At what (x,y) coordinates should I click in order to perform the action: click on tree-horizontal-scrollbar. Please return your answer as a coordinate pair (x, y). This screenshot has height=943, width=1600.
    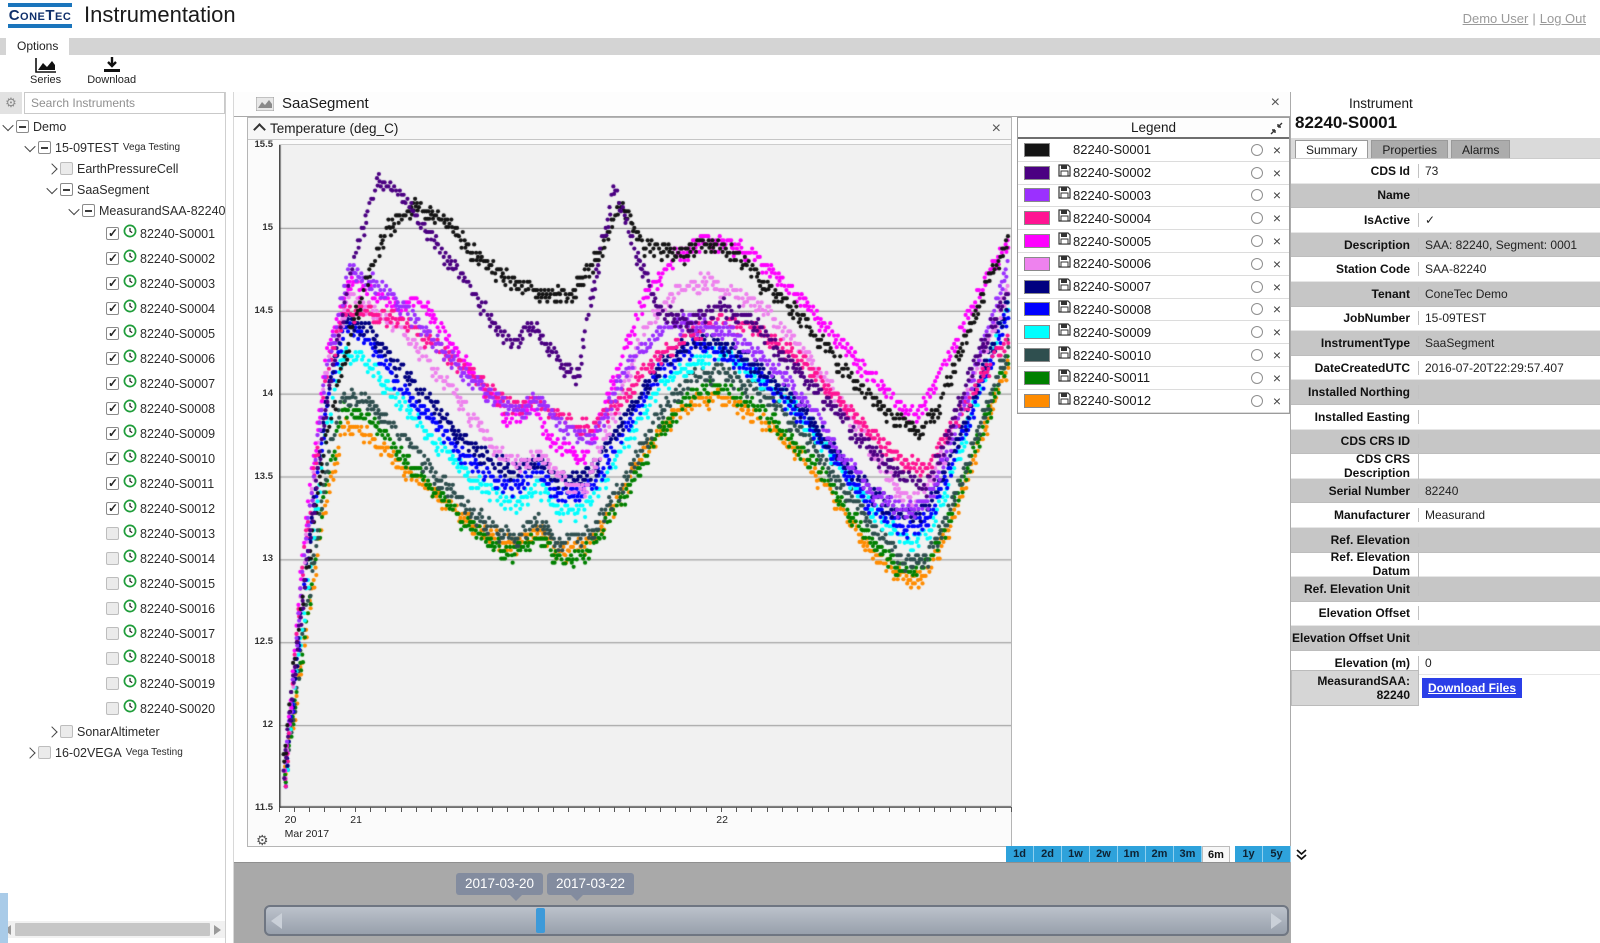
    Looking at the image, I should click on (112, 929).